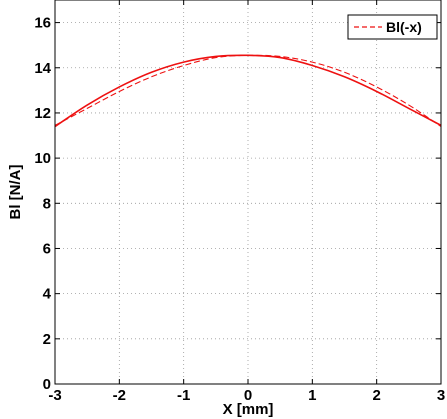 Image resolution: width=447 pixels, height=419 pixels. I want to click on x-tick-label: 0, so click(248, 395).